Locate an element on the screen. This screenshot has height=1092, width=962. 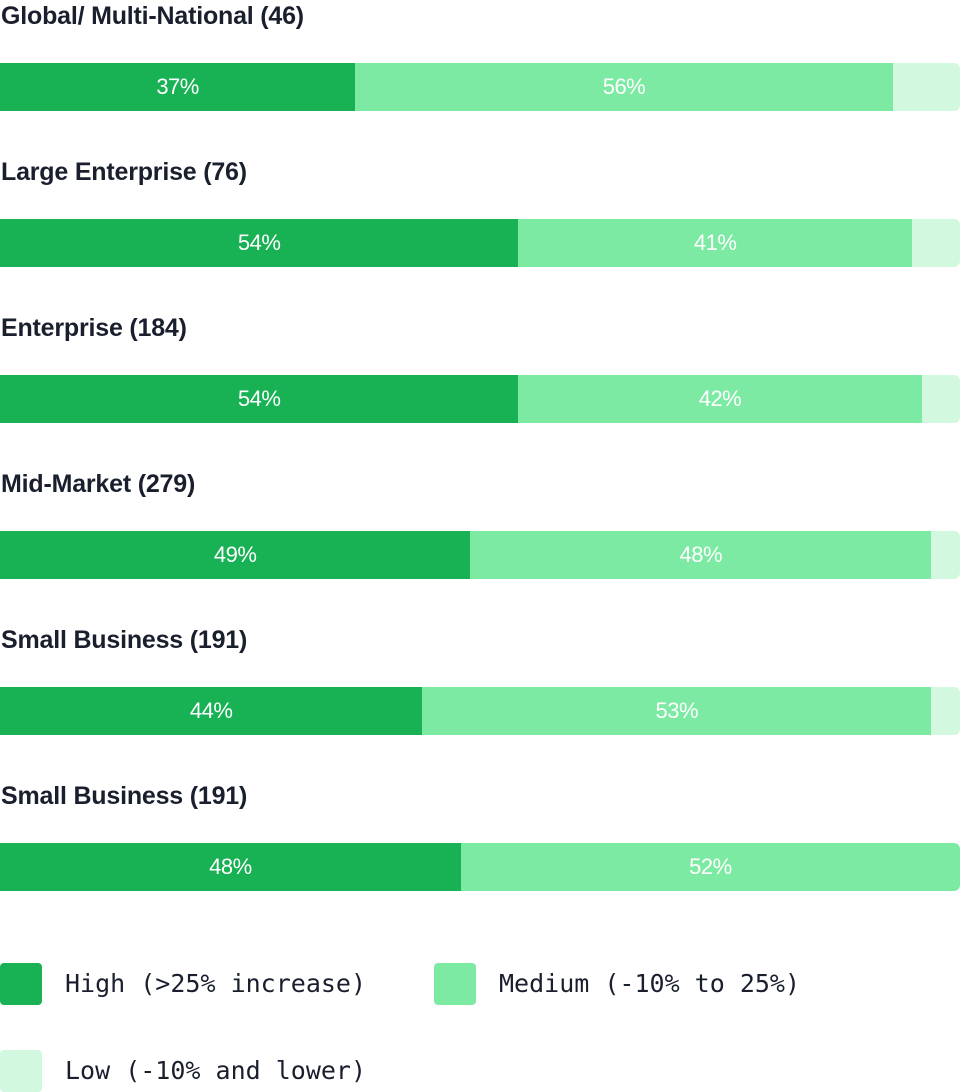
data-label: 56% is located at coordinates (624, 86).